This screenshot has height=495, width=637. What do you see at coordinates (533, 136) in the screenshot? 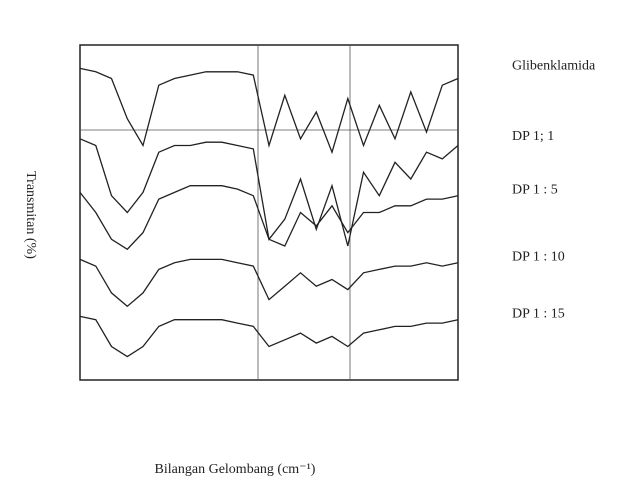
I see `series-label: DP 1; 1` at bounding box center [533, 136].